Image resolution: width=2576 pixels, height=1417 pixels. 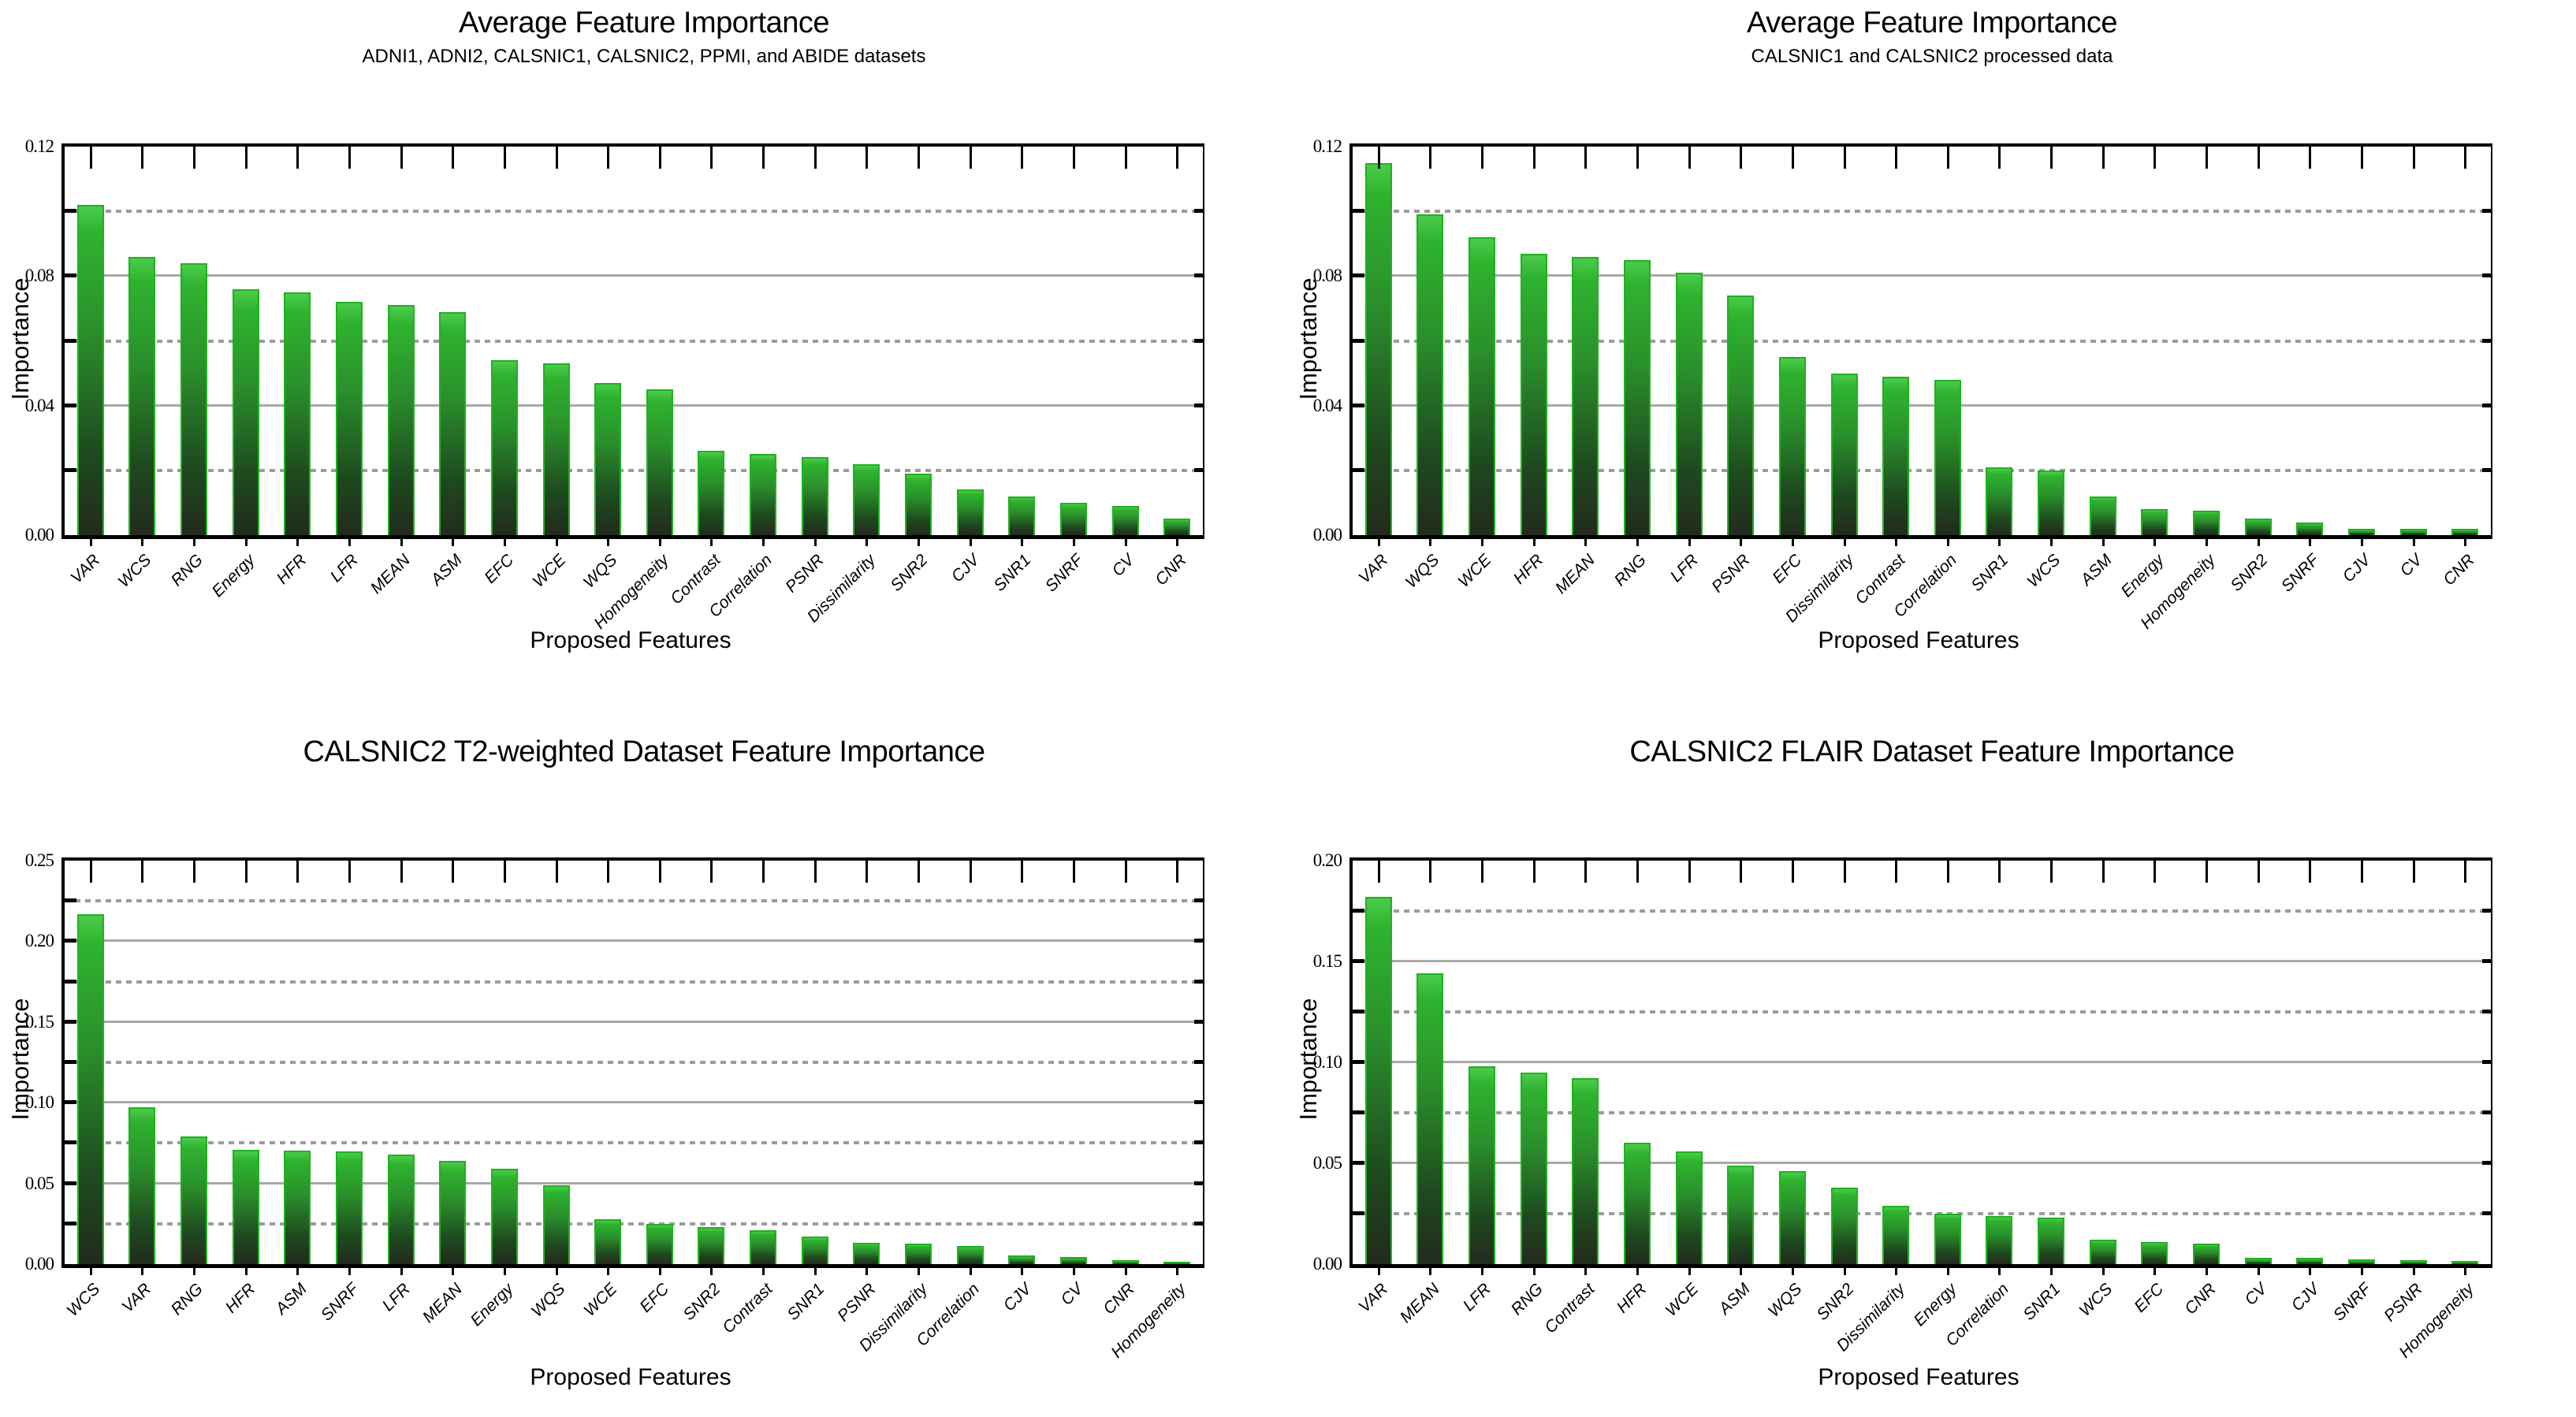 What do you see at coordinates (39, 1264) in the screenshot?
I see `y-tick-label: 0.00` at bounding box center [39, 1264].